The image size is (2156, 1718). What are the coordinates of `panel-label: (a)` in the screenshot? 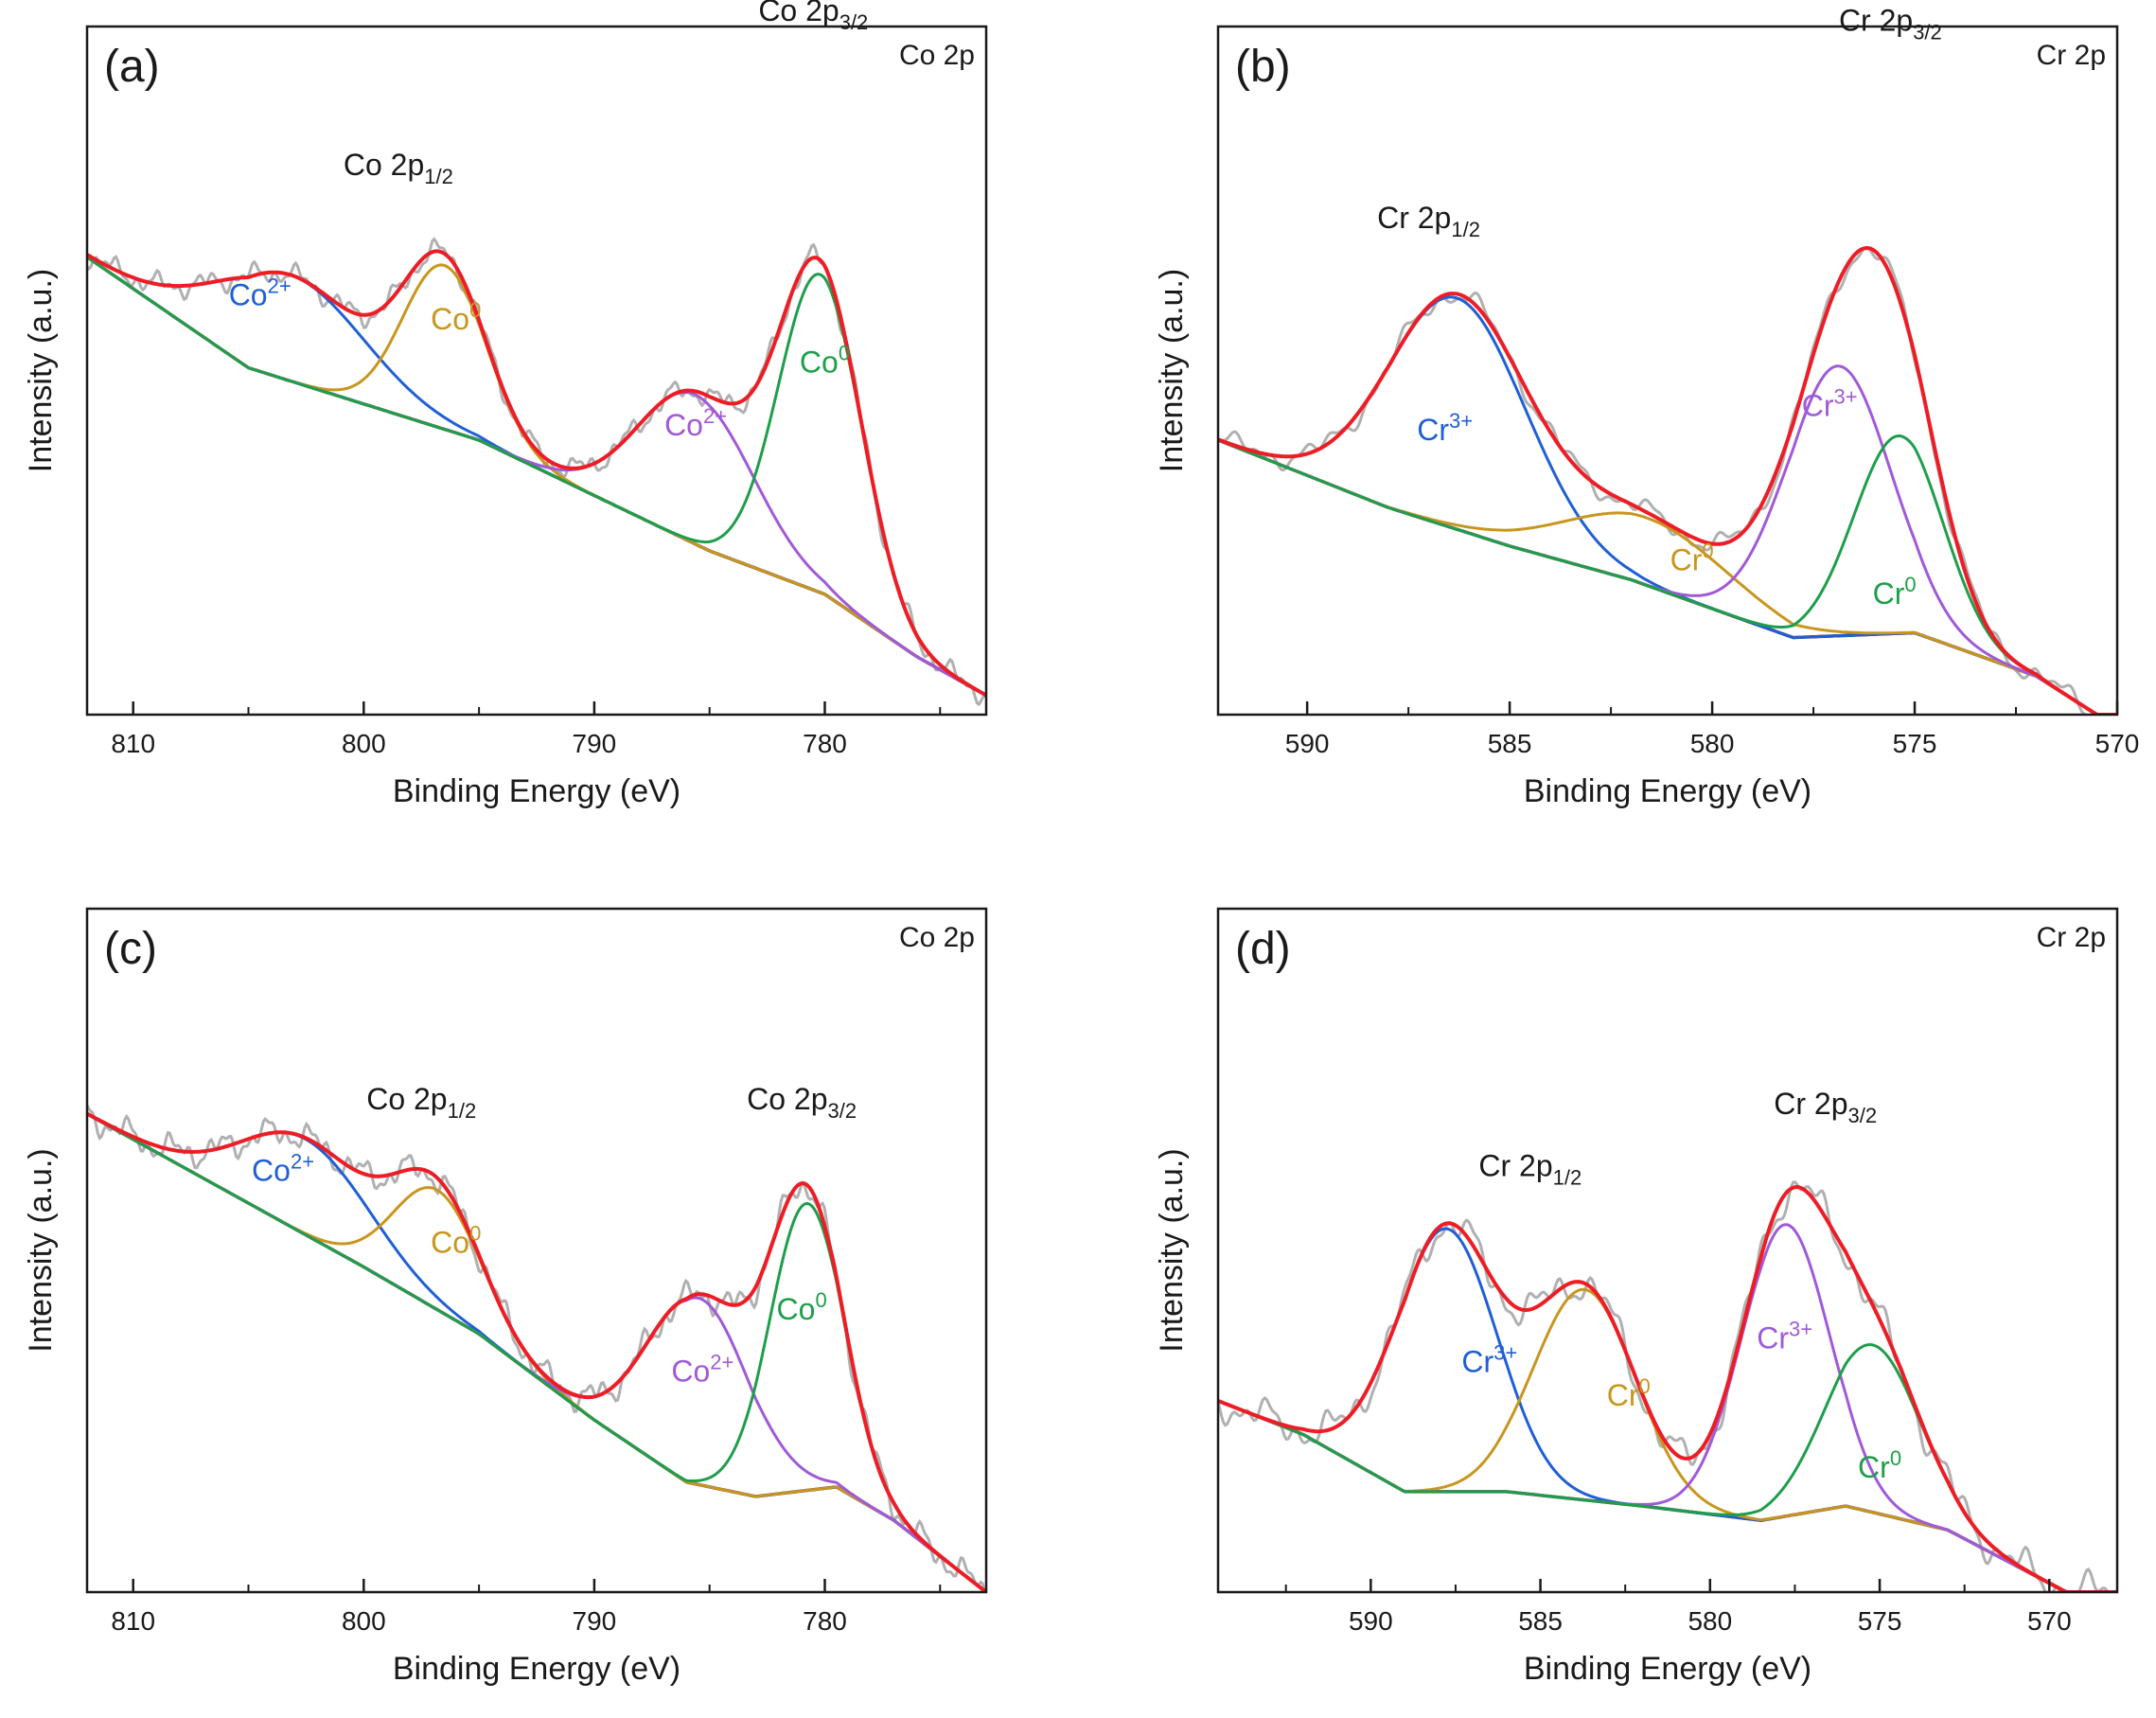 It's located at (132, 67).